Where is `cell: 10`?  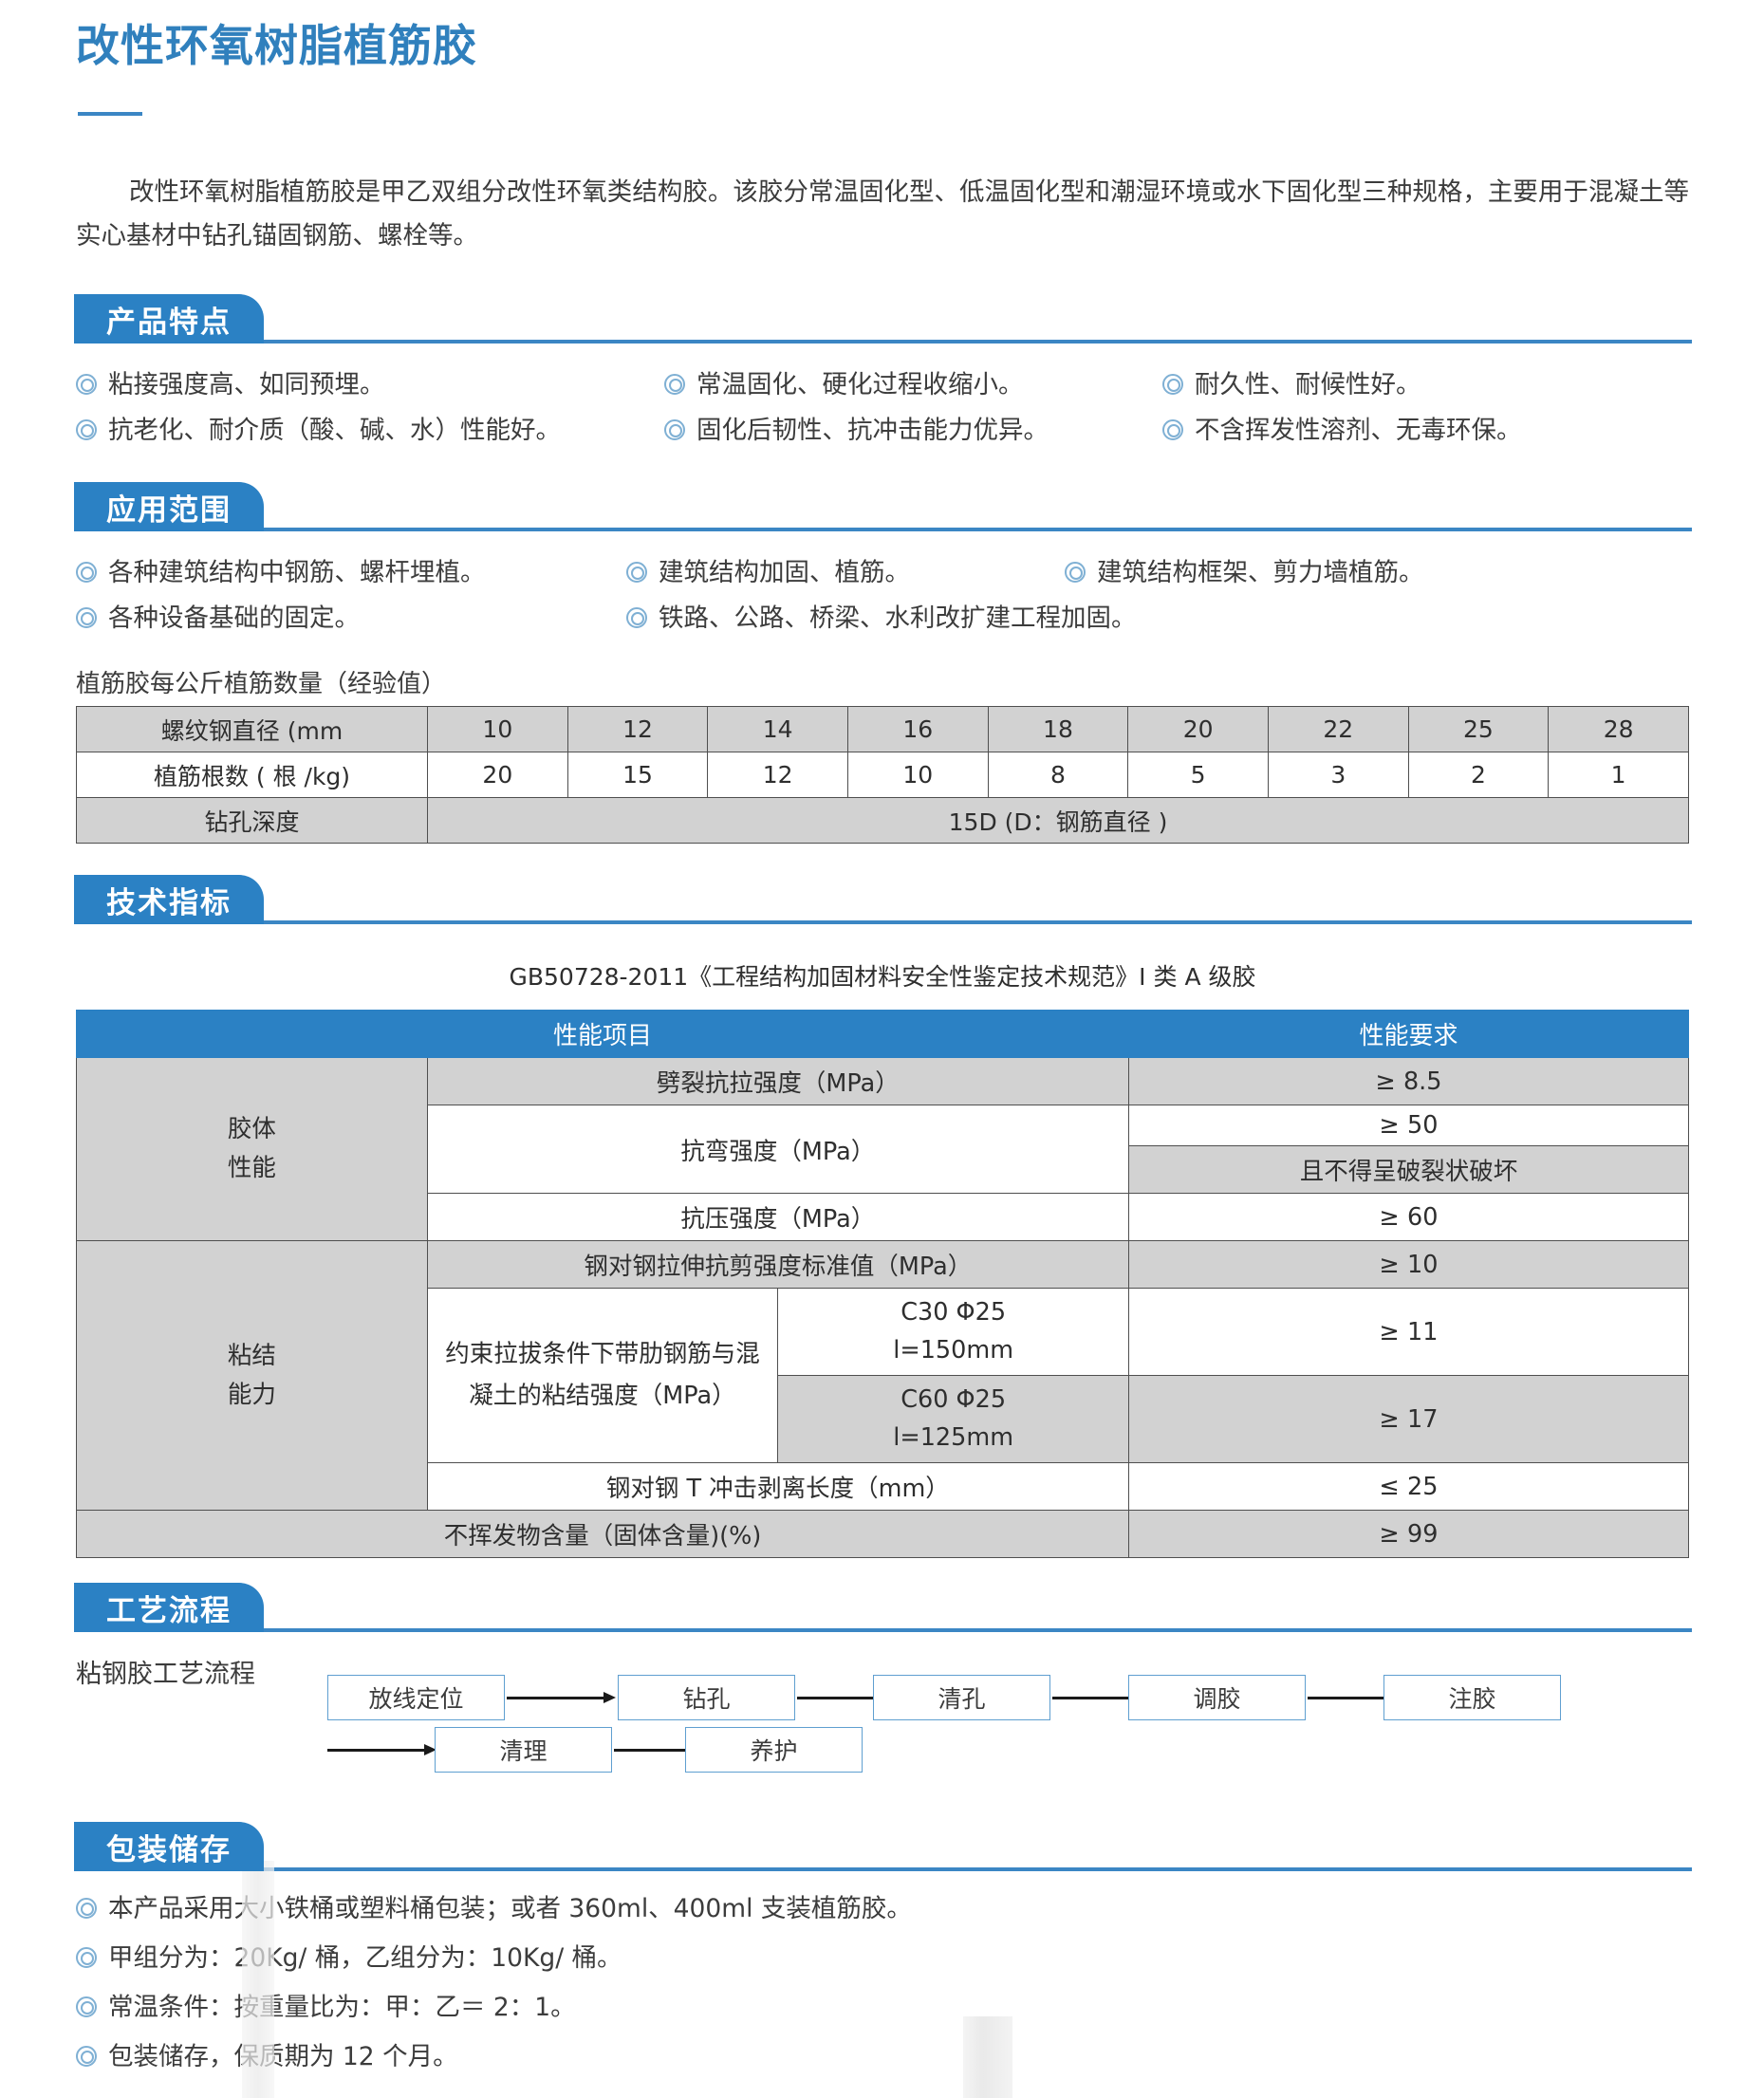 cell: 10 is located at coordinates (917, 775).